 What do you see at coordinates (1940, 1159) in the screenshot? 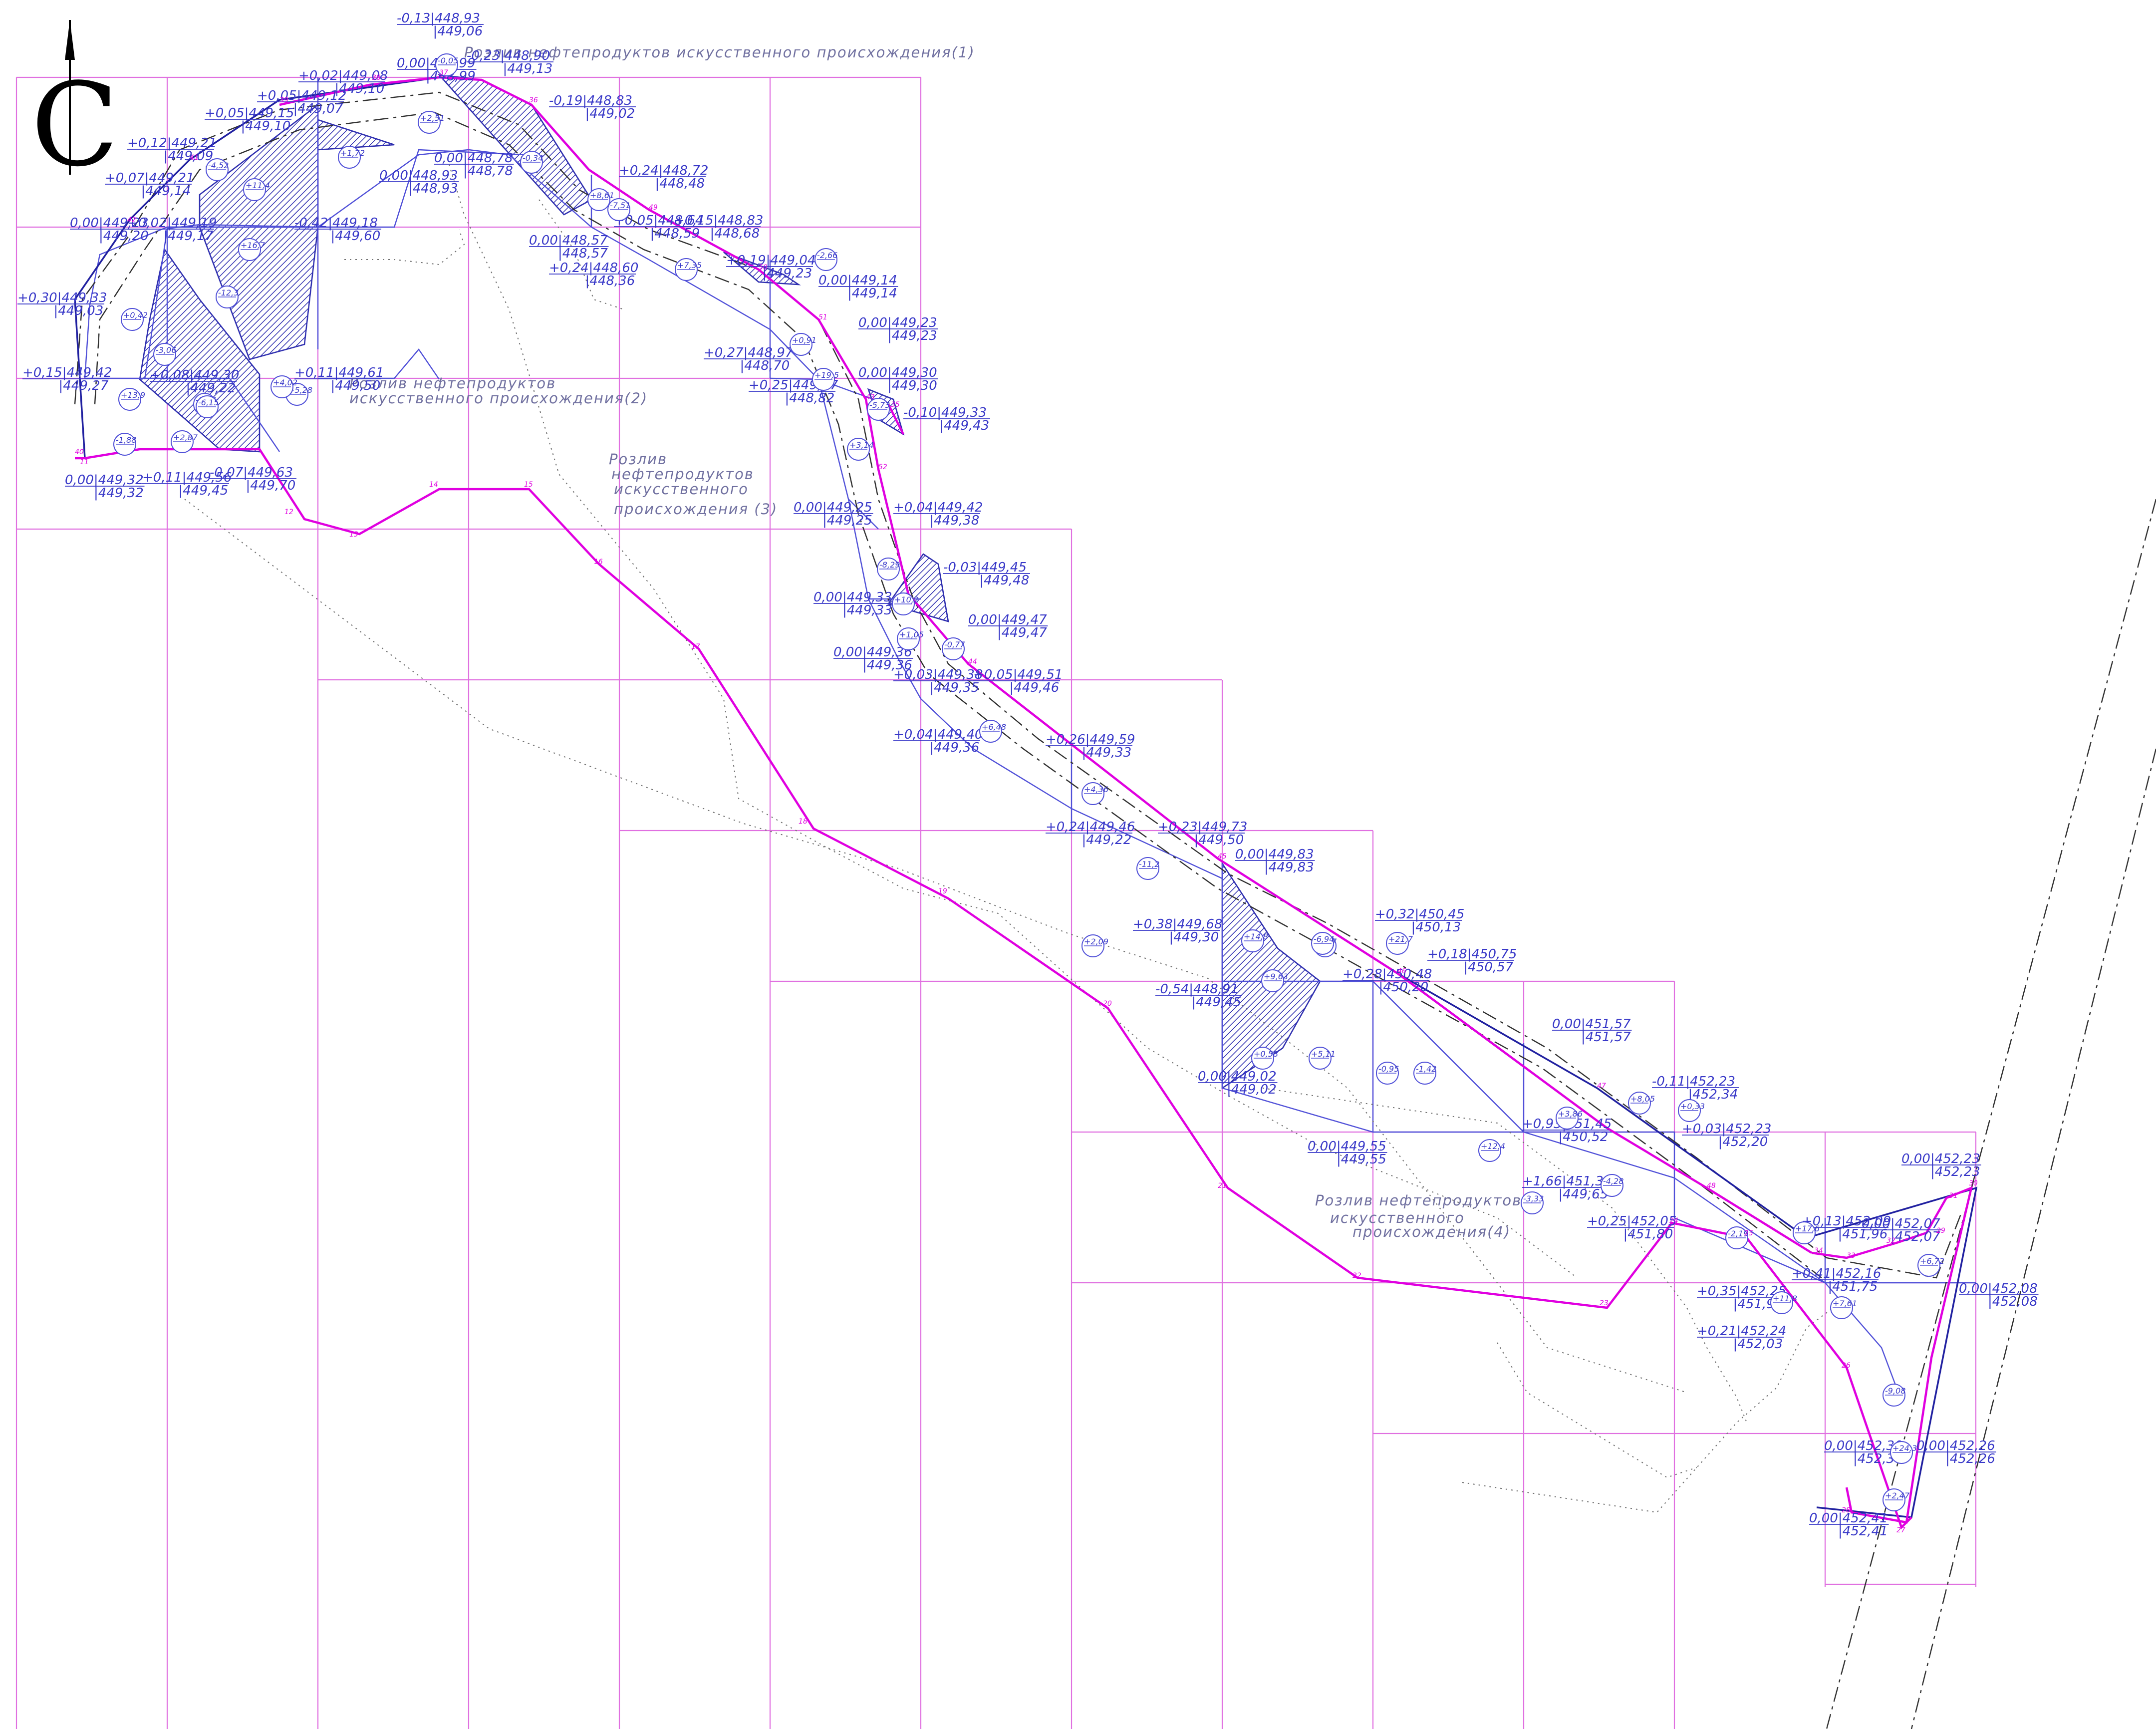
I see `mark-top: 0,00|452,23` at bounding box center [1940, 1159].